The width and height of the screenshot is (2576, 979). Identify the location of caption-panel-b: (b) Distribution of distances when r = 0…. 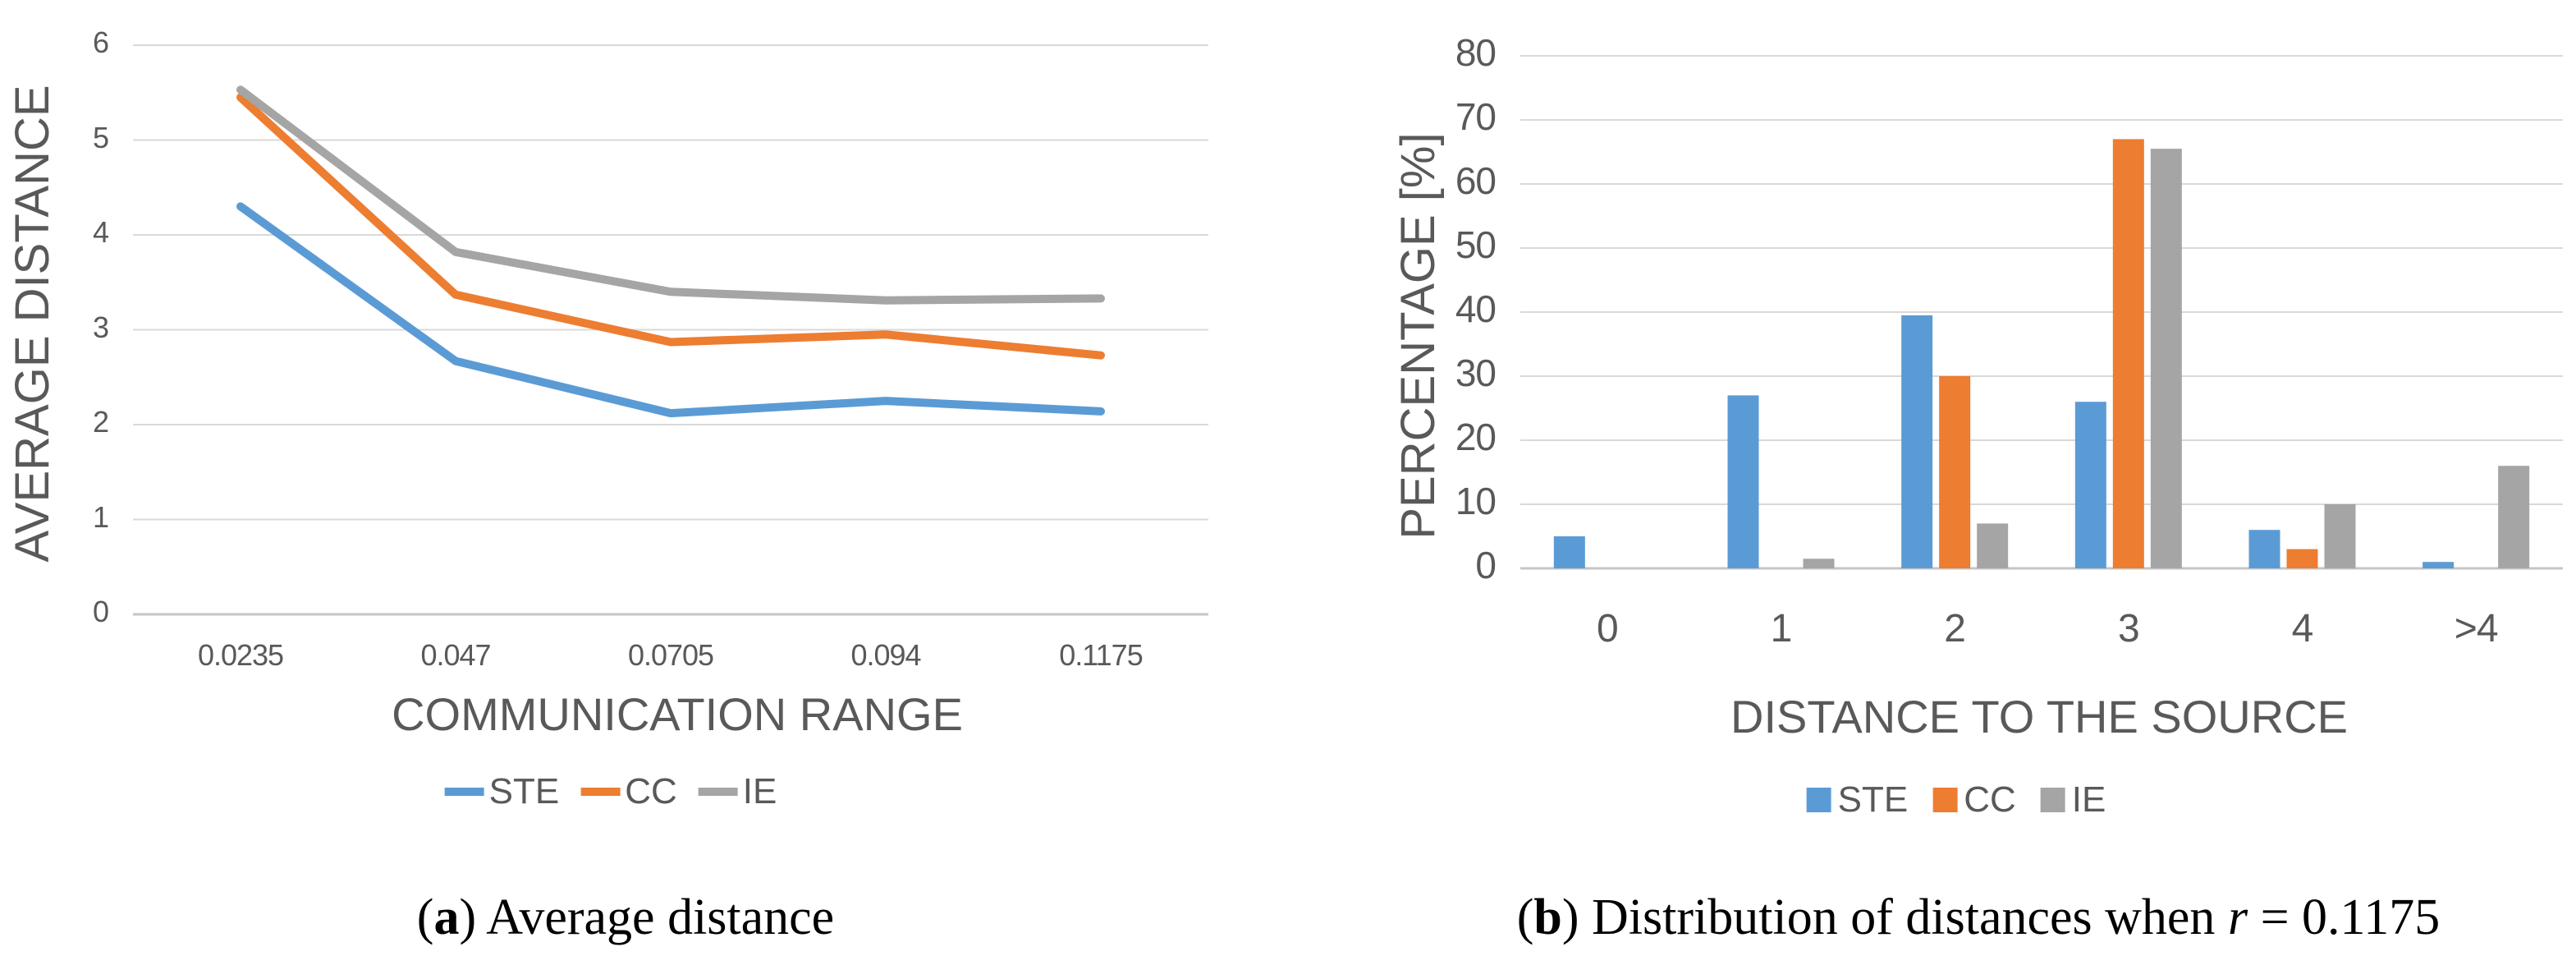
(1970, 918).